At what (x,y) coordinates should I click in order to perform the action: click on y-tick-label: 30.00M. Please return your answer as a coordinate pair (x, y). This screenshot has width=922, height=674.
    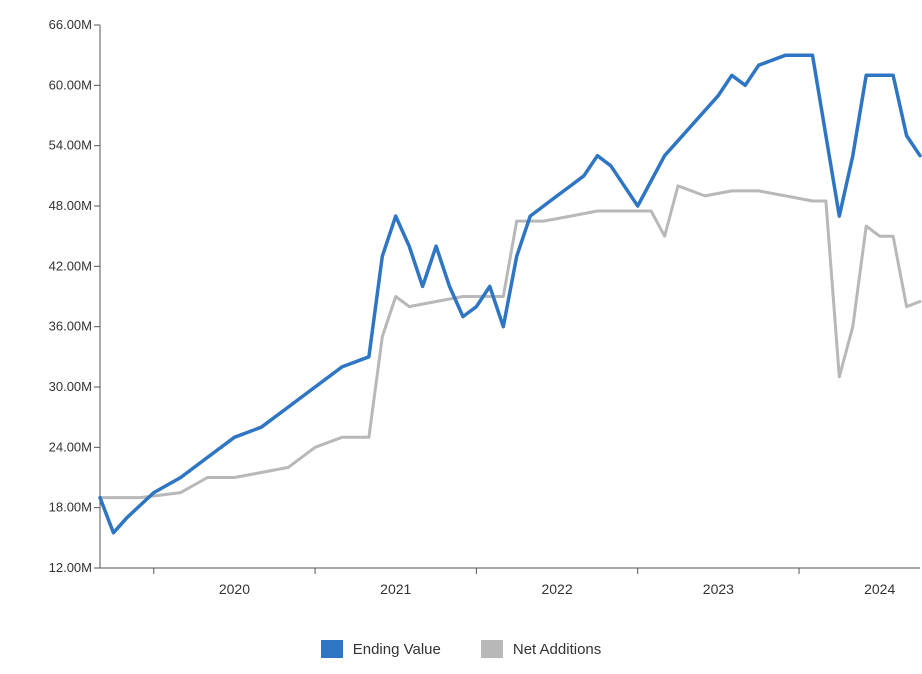
    Looking at the image, I should click on (70, 386).